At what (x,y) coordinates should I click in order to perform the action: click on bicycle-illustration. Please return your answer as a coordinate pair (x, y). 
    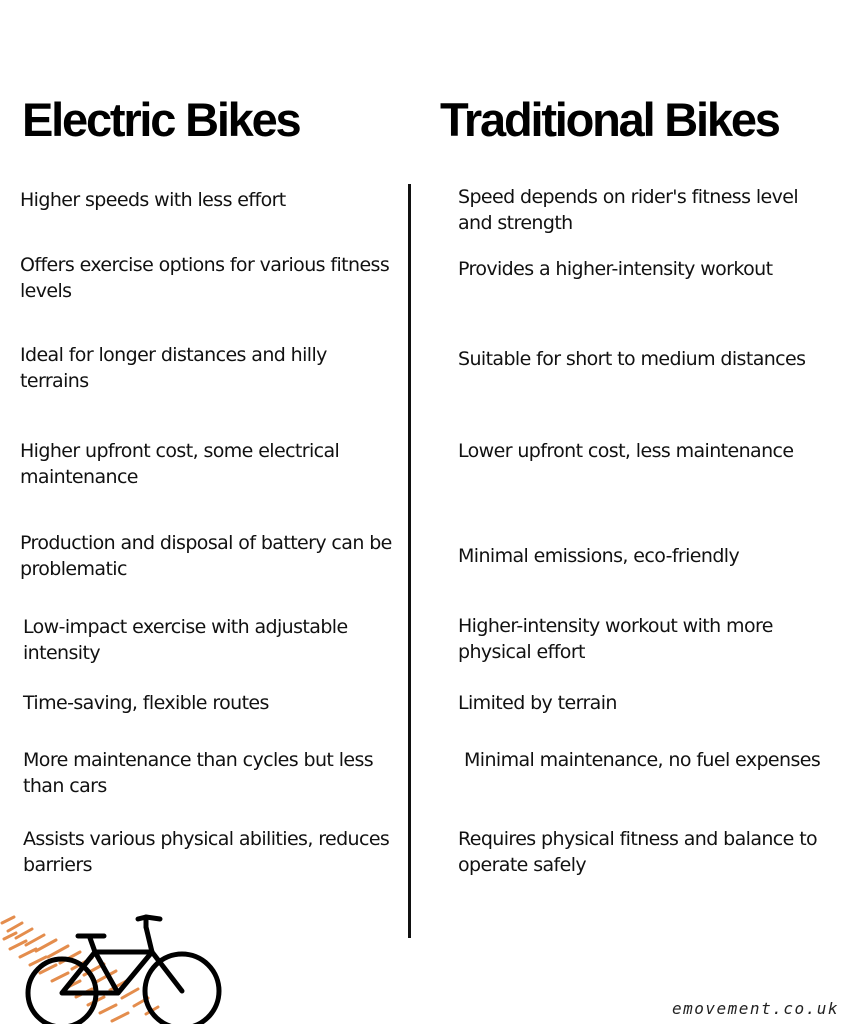
    Looking at the image, I should click on (111, 969).